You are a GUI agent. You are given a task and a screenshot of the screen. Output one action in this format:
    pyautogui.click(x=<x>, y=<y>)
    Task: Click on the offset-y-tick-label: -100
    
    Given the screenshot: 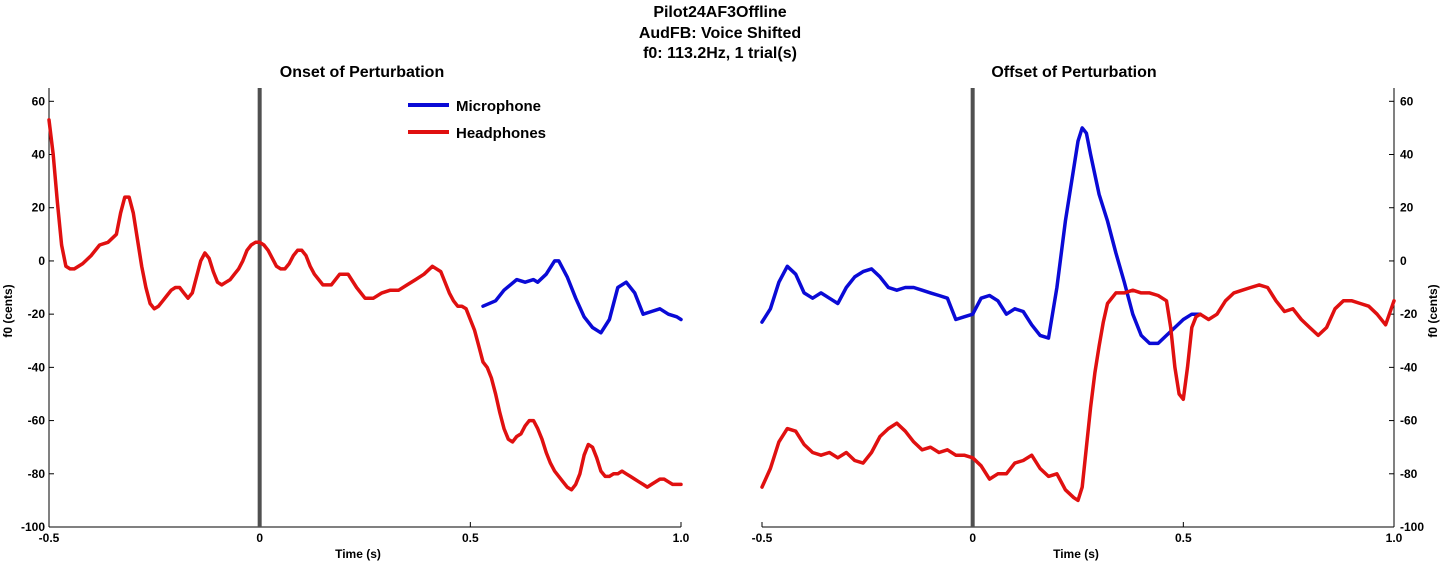 What is the action you would take?
    pyautogui.click(x=1412, y=527)
    